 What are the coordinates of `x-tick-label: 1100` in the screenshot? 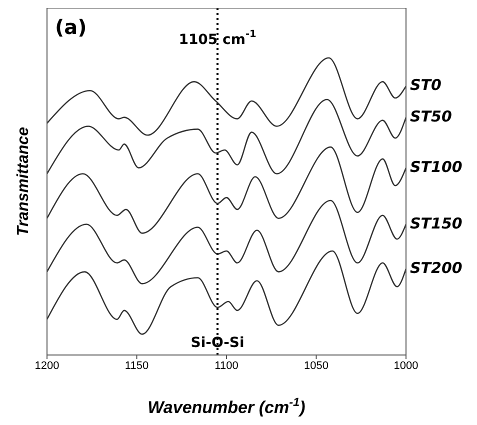 It's located at (226, 366).